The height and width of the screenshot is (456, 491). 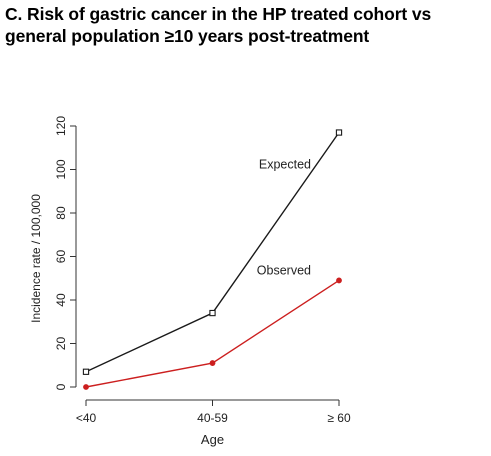 What do you see at coordinates (212, 418) in the screenshot?
I see `x-tick-label: 40-59` at bounding box center [212, 418].